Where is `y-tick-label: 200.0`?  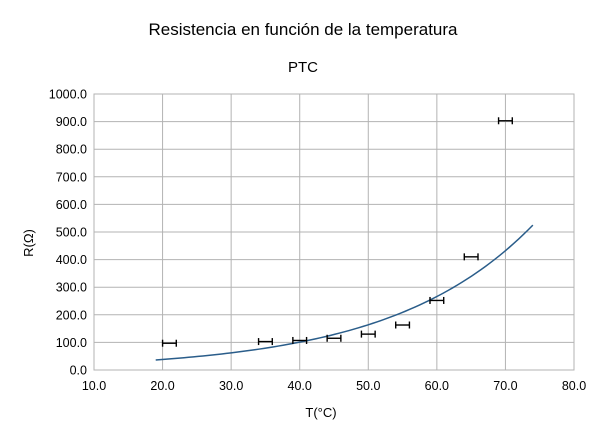
y-tick-label: 200.0 is located at coordinates (71, 315).